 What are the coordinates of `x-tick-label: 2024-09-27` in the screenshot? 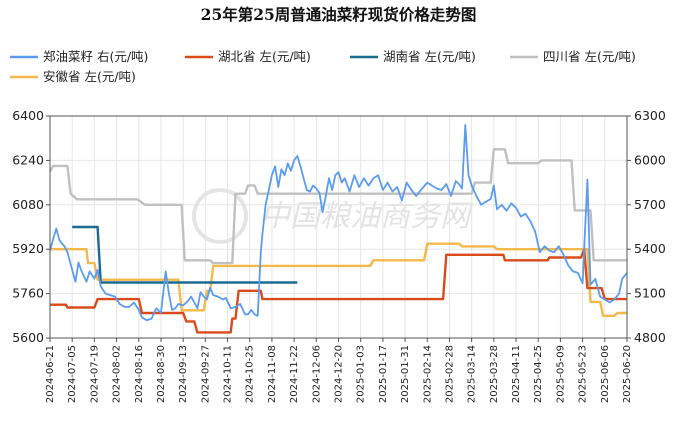 It's located at (205, 374).